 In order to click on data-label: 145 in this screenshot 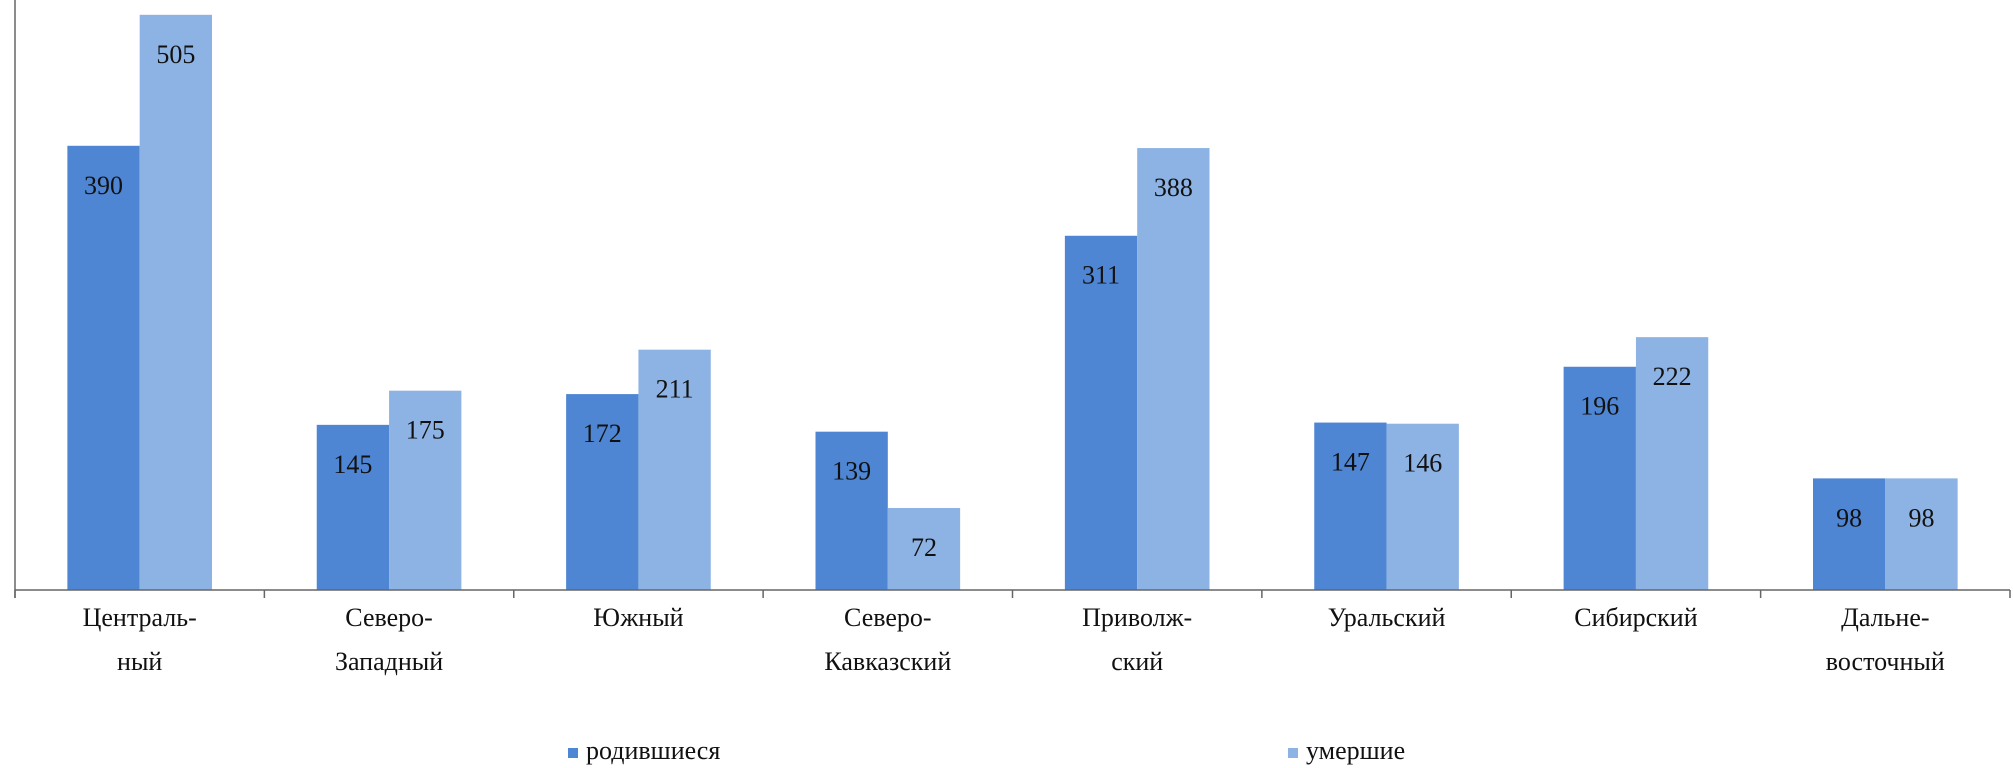, I will do `click(352, 464)`.